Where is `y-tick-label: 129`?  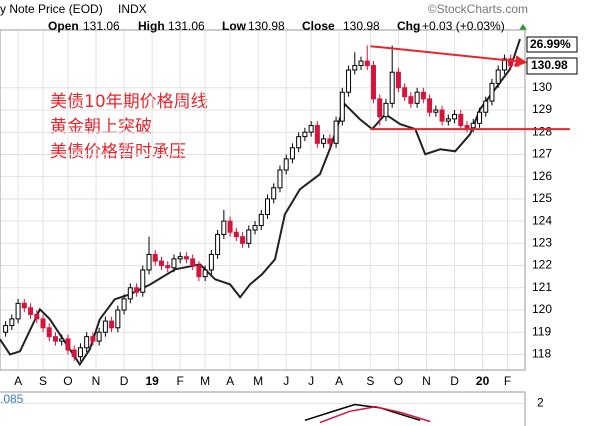
y-tick-label: 129 is located at coordinates (542, 109).